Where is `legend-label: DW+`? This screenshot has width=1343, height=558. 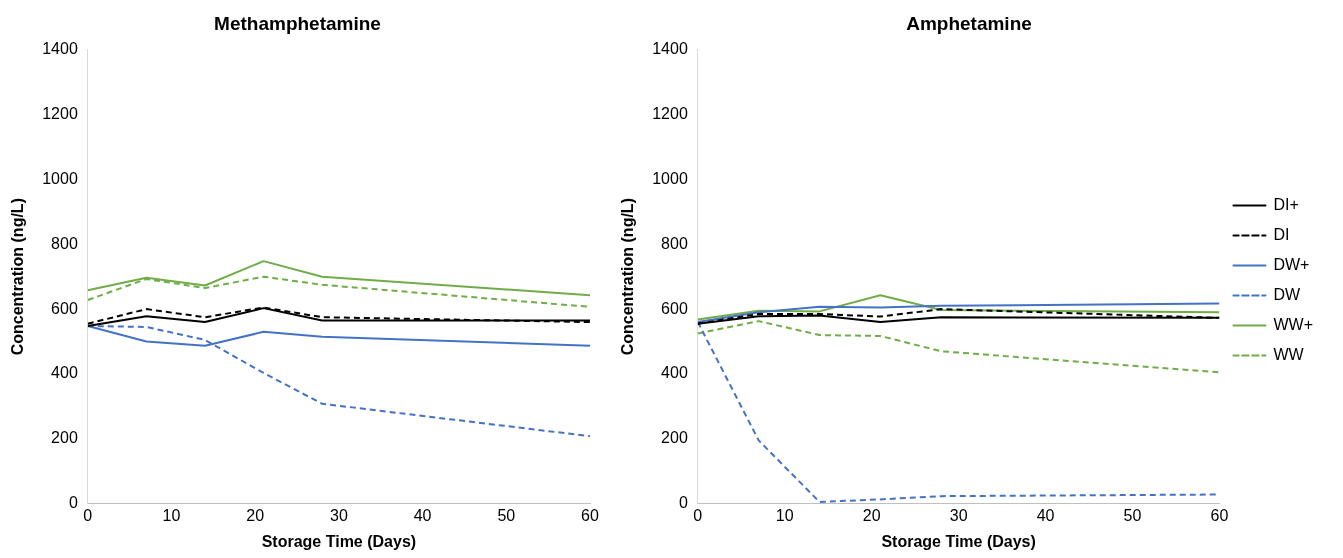 legend-label: DW+ is located at coordinates (1291, 264).